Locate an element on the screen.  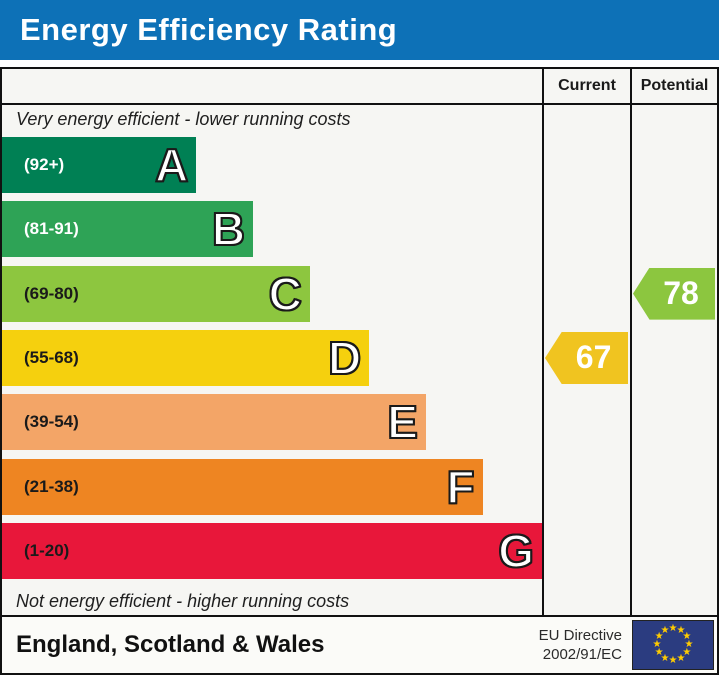
current-slots: 67 is located at coordinates (587, 358).